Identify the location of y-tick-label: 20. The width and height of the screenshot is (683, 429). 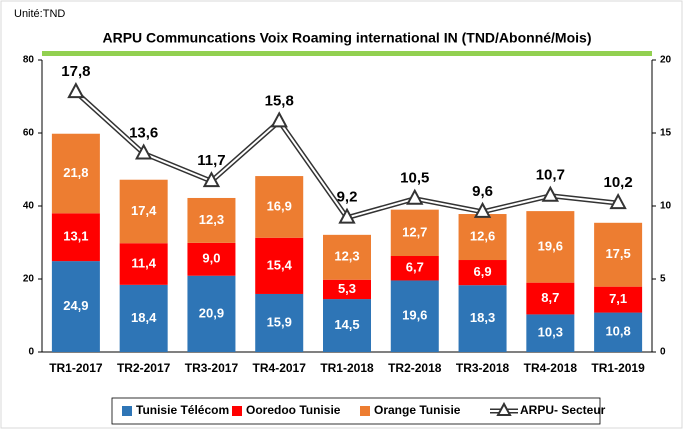
(29, 279).